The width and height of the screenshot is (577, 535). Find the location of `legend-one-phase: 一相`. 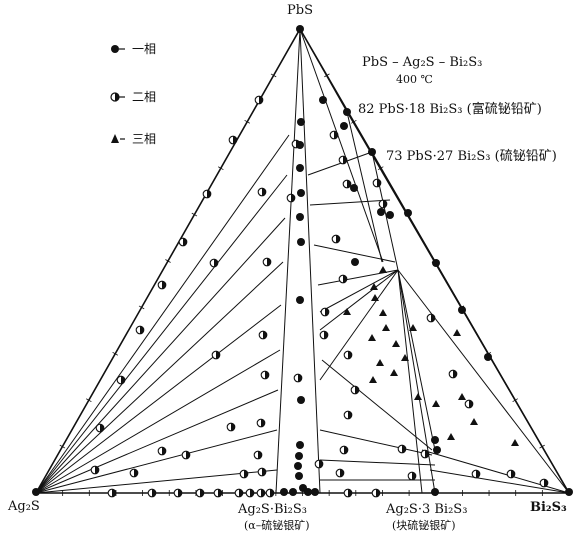

legend-one-phase: 一相 is located at coordinates (133, 48).